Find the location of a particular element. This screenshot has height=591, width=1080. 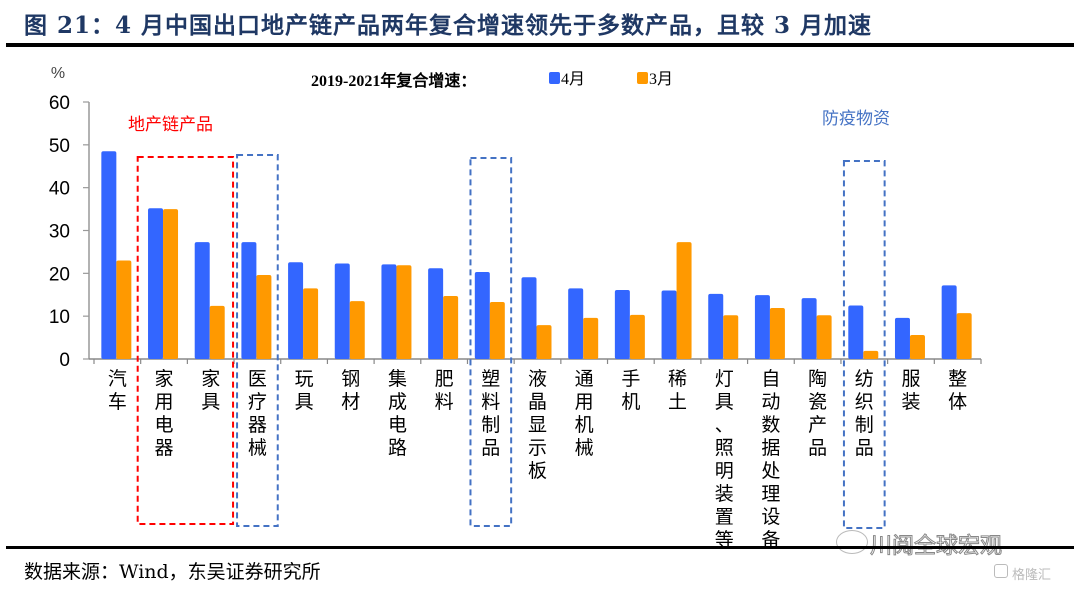

y-tick-label: 40 is located at coordinates (59, 189).